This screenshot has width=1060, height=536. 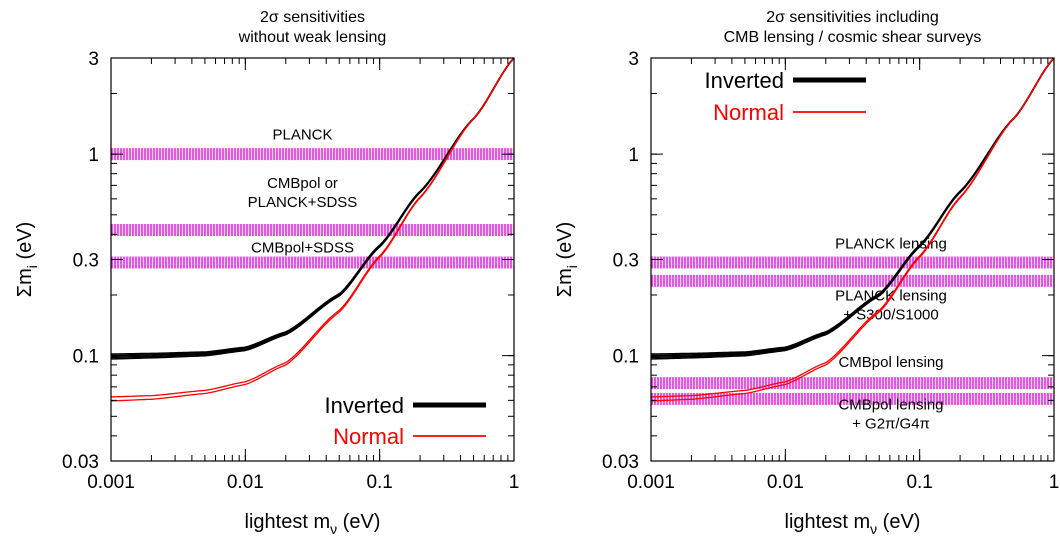 I want to click on chart-title: 2σ sensitivities including, so click(x=852, y=17).